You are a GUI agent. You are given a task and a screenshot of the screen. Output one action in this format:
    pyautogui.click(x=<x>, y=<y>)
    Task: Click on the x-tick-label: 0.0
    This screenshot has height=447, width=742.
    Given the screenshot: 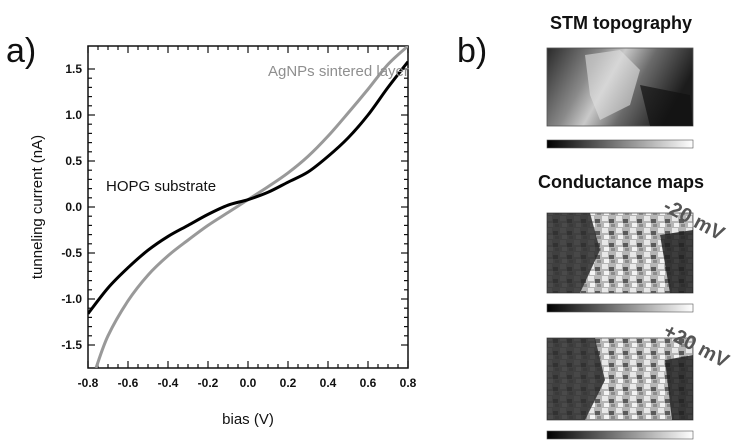 What is the action you would take?
    pyautogui.click(x=248, y=383)
    